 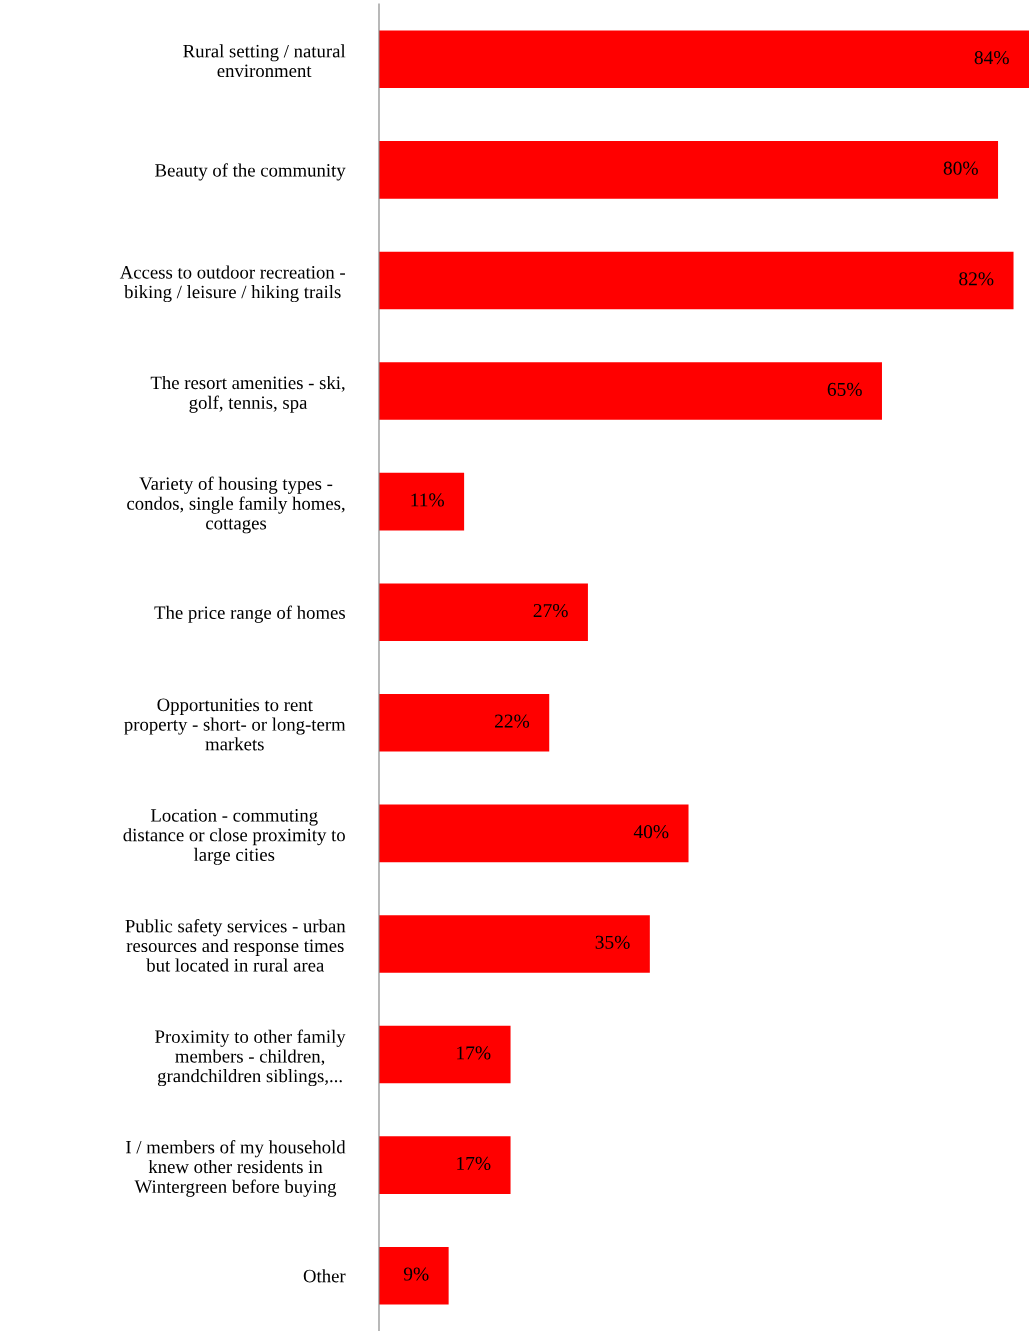 What do you see at coordinates (232, 284) in the screenshot?
I see `y-tick-label: Access to outdoor recreation - biking / leisure / hiking trails` at bounding box center [232, 284].